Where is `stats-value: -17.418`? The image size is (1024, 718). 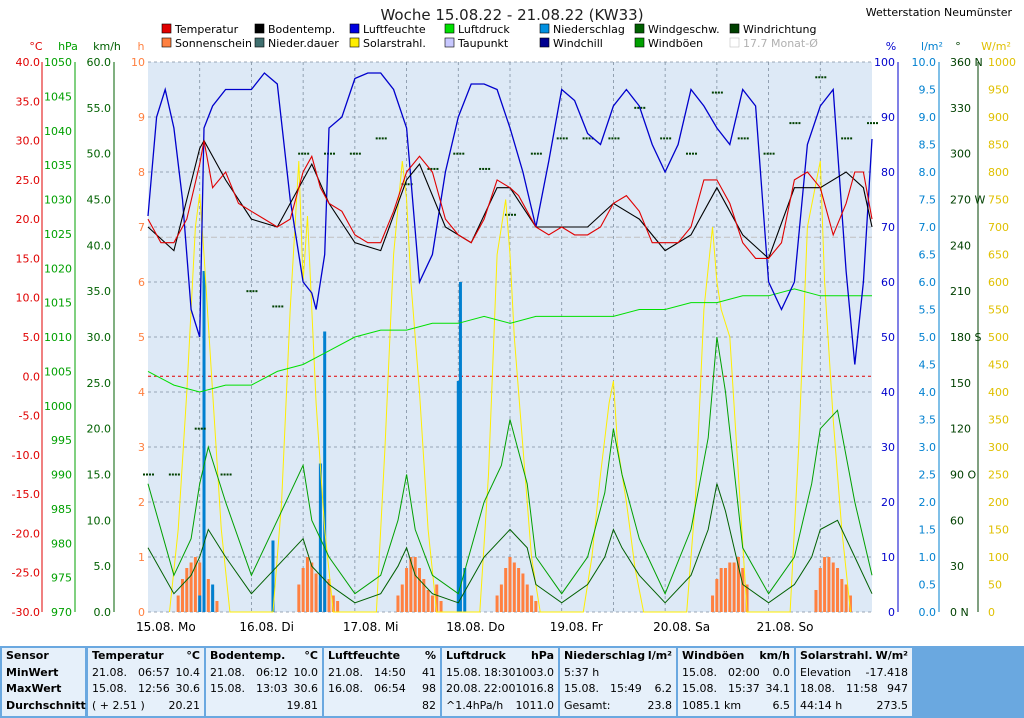 stats-value: -17.418 is located at coordinates (886, 672).